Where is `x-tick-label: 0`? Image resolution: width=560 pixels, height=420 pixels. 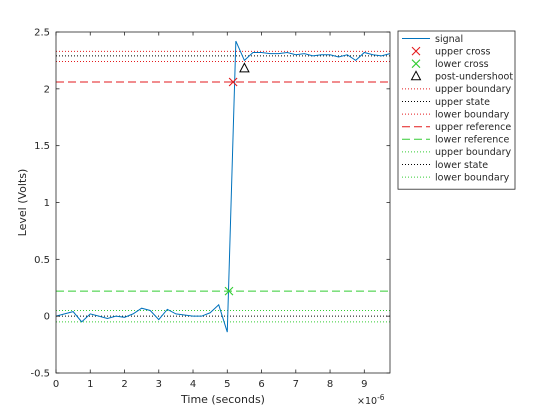 x-tick-label: 0 is located at coordinates (56, 384).